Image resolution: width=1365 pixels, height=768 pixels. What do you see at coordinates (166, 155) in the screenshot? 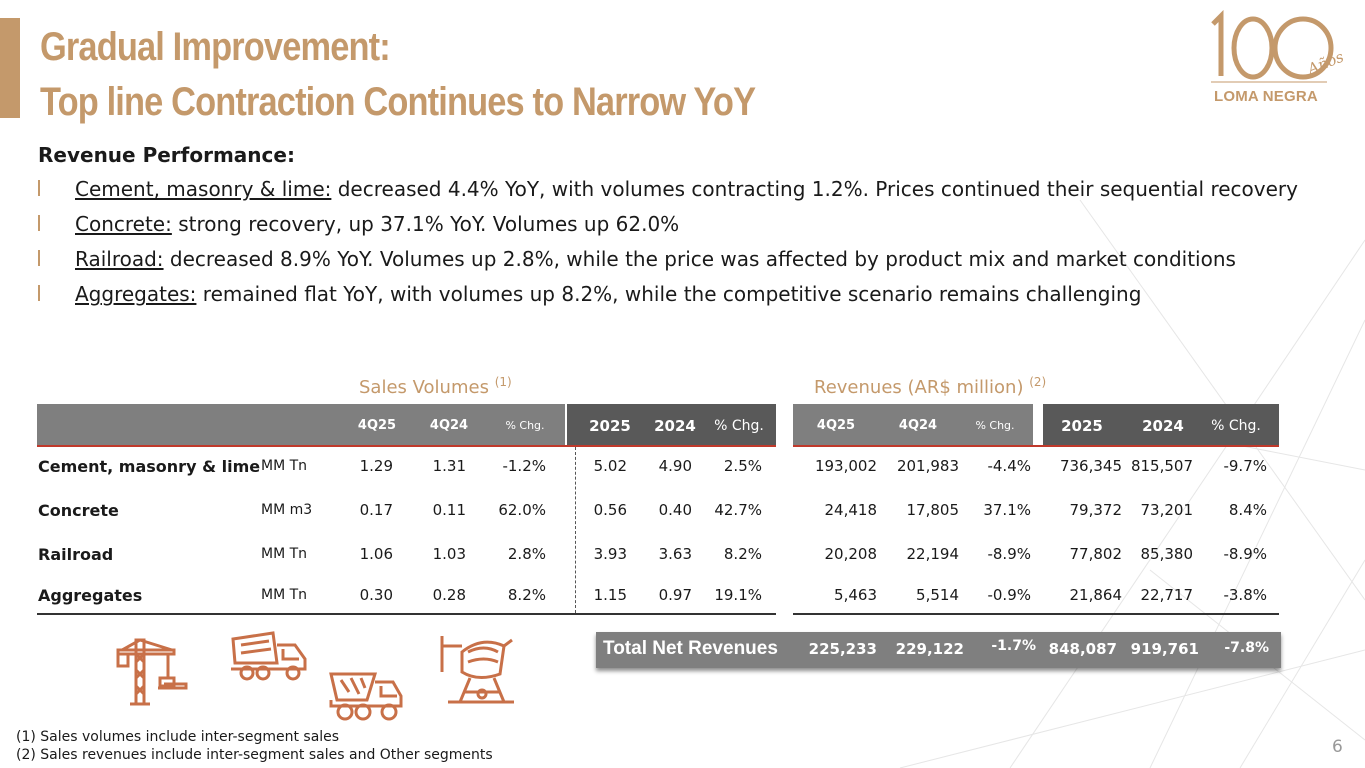
I see `revenue-performance-heading: Revenue Performance:` at bounding box center [166, 155].